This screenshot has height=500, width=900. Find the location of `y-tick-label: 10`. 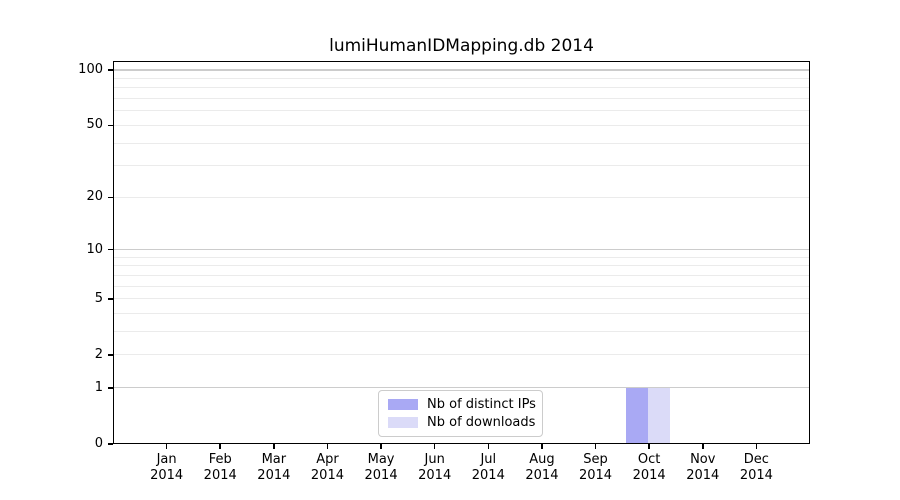

y-tick-label: 10 is located at coordinates (94, 249).